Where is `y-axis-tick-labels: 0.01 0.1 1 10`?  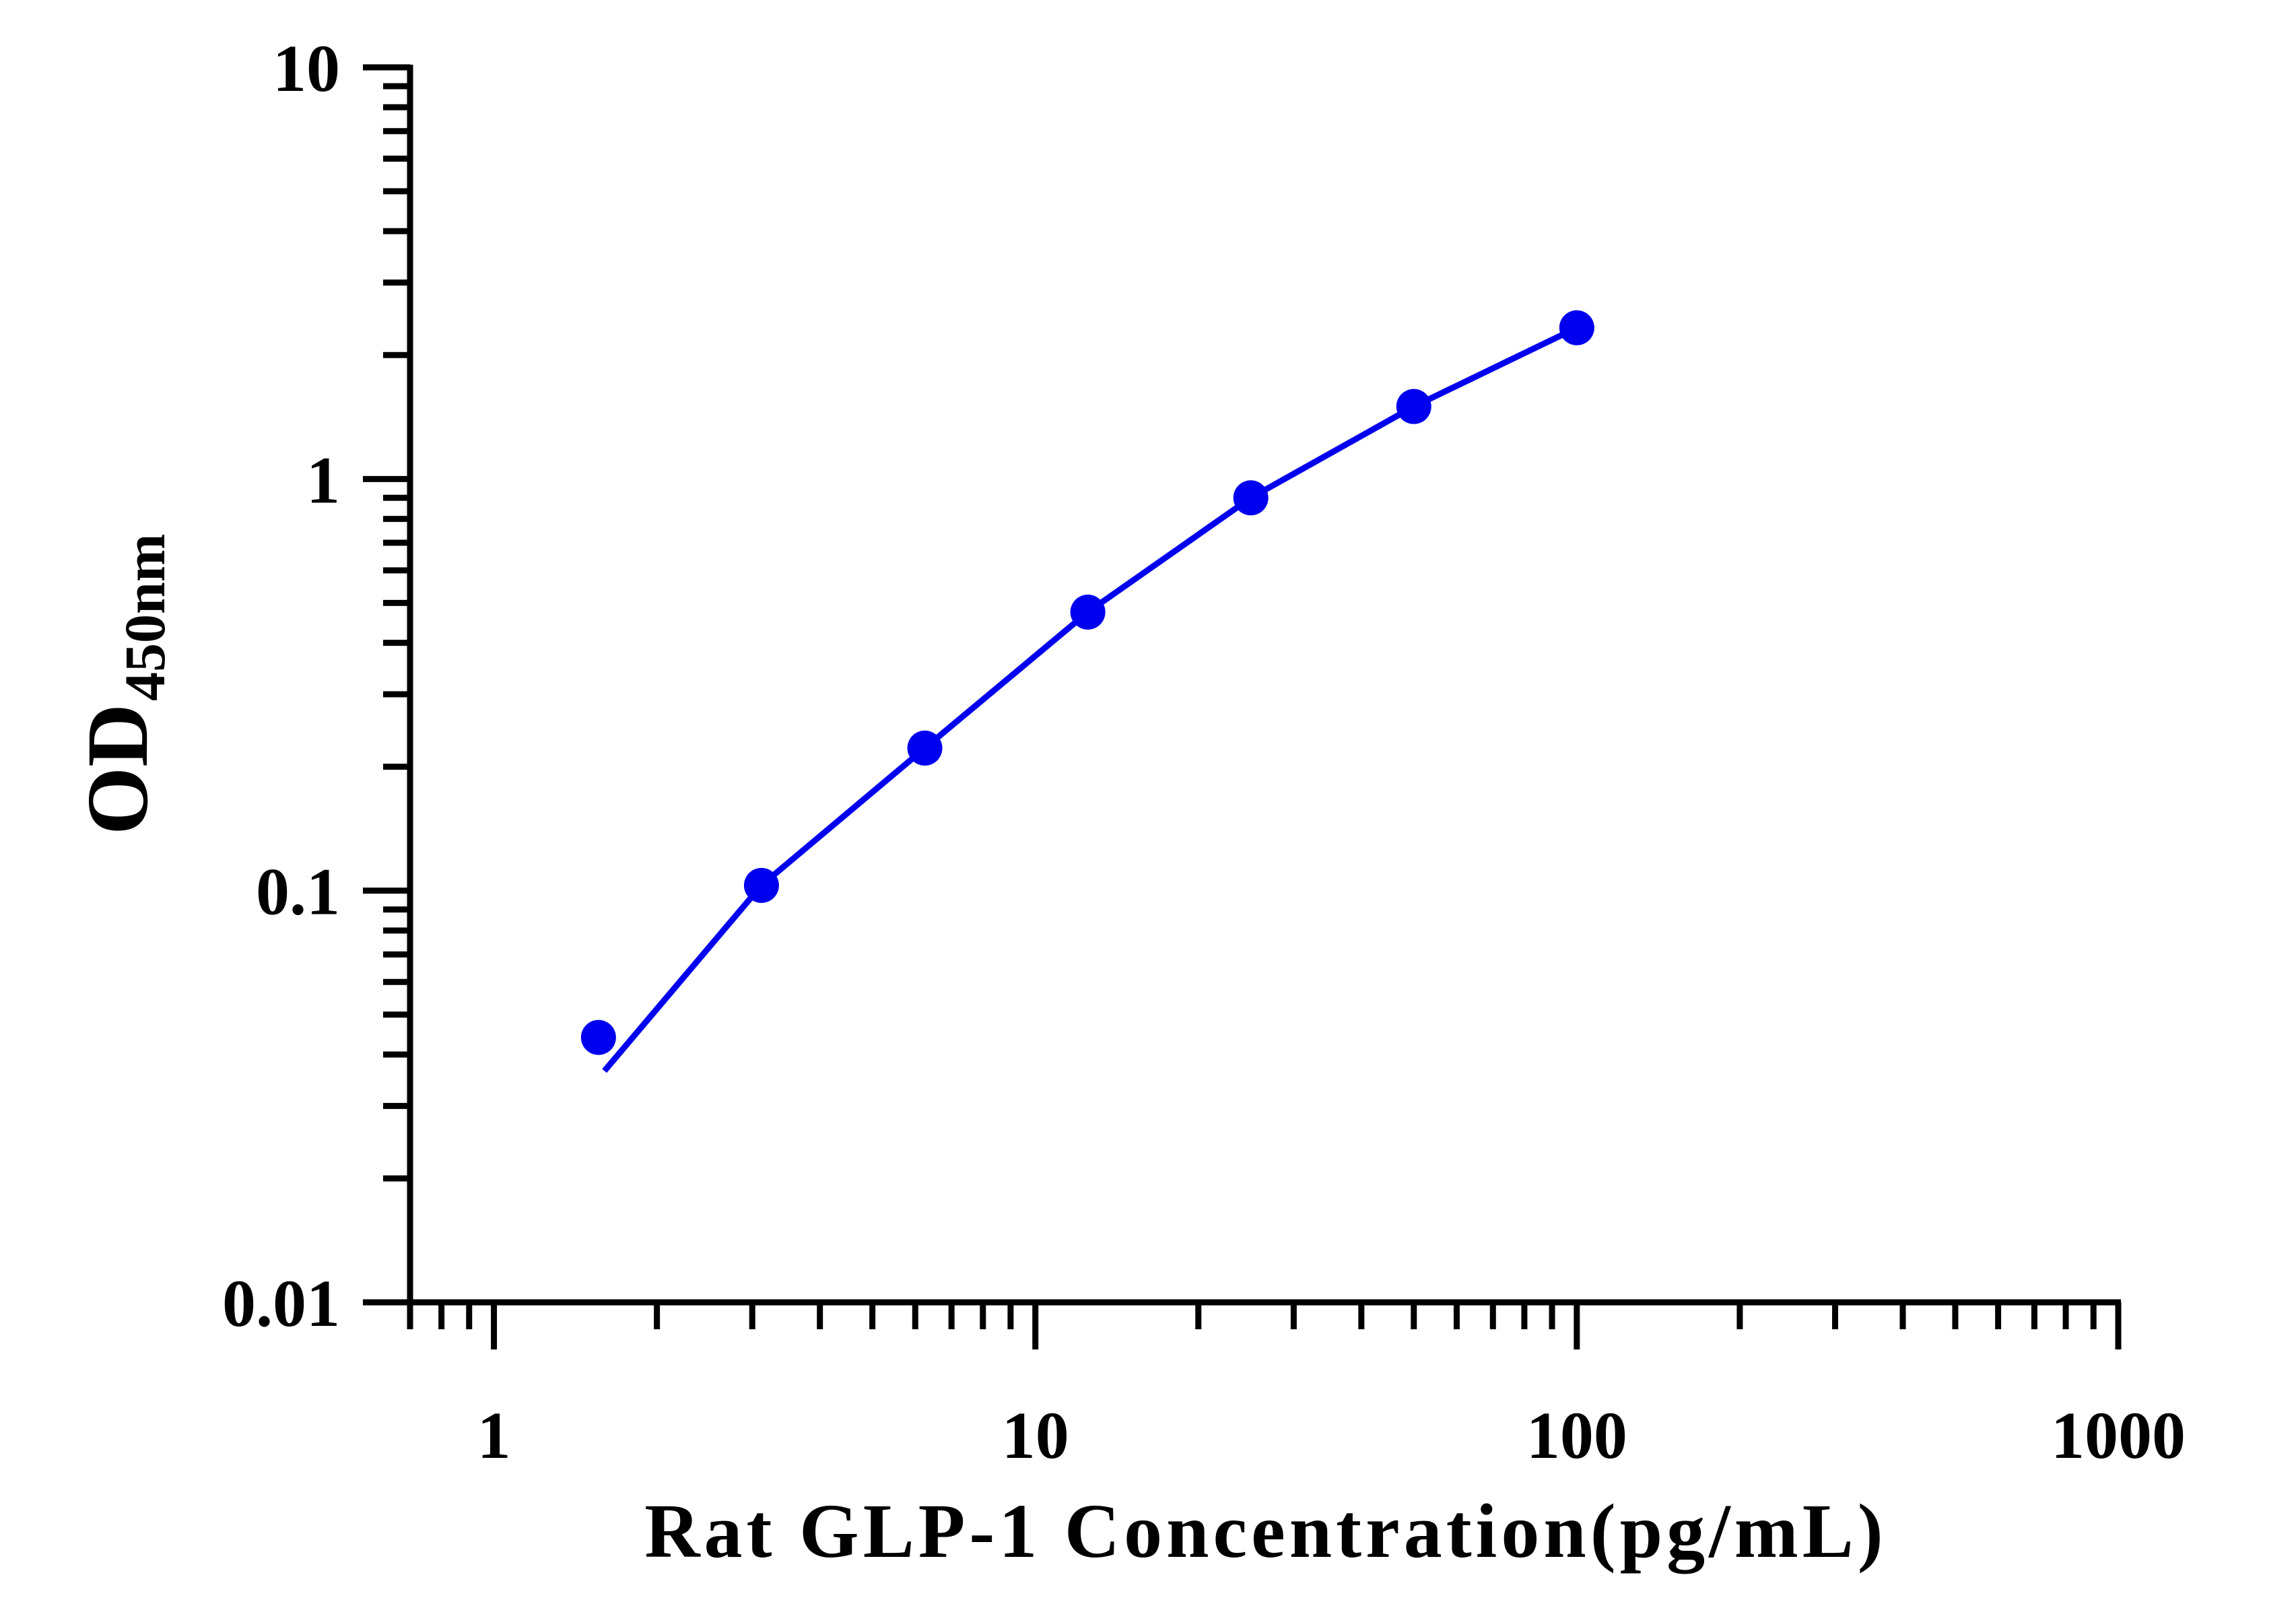 y-axis-tick-labels: 0.01 0.1 1 10 is located at coordinates (281, 686).